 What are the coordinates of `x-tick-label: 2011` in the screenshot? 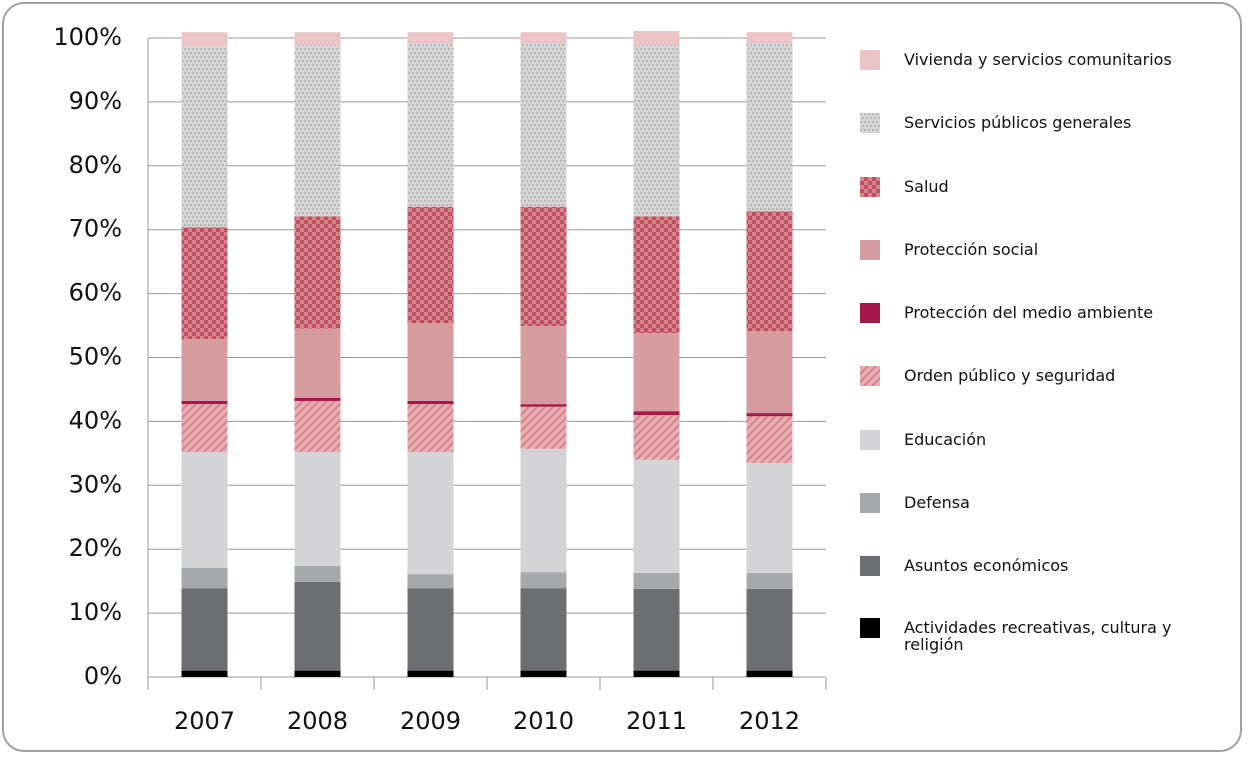 It's located at (656, 721).